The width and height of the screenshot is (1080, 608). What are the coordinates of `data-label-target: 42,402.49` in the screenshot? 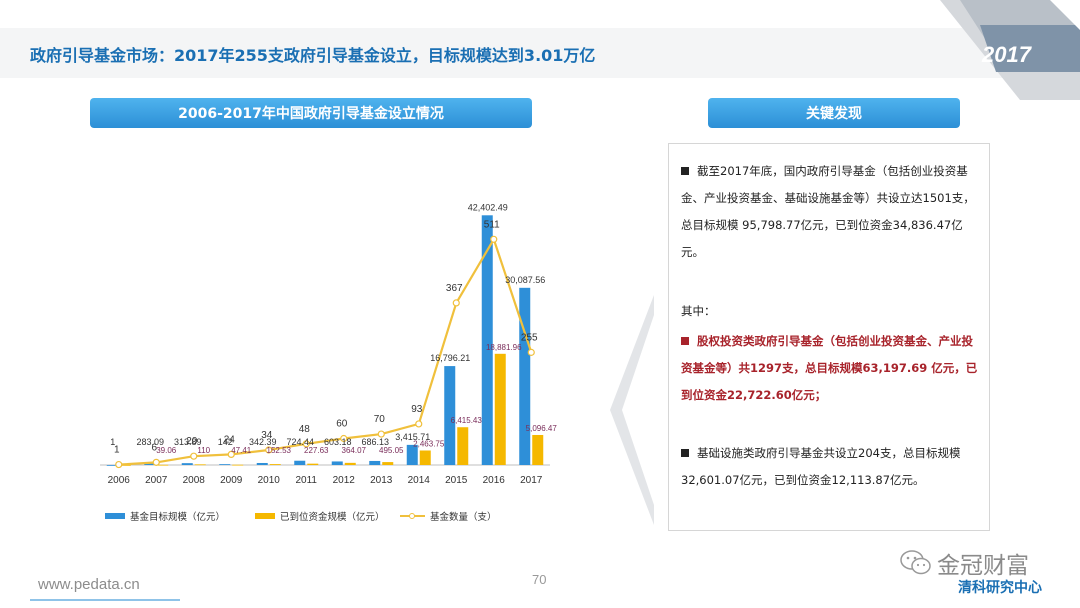 It's located at (488, 207).